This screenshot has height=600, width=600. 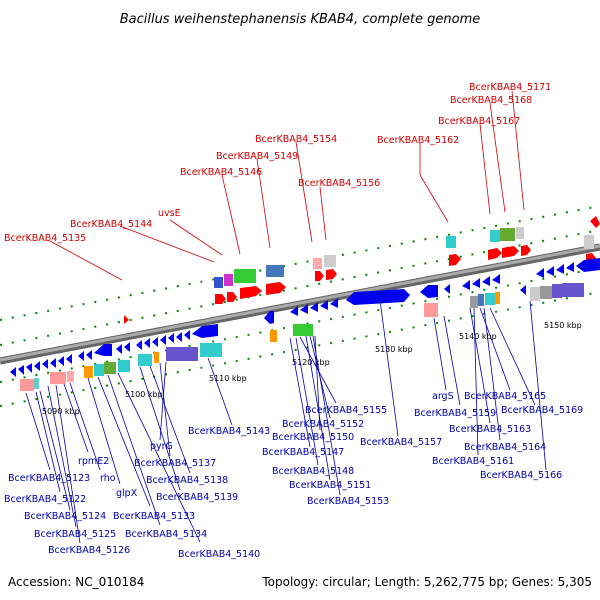 What do you see at coordinates (510, 87) in the screenshot?
I see `gene-label: BcerKBAB4_5171` at bounding box center [510, 87].